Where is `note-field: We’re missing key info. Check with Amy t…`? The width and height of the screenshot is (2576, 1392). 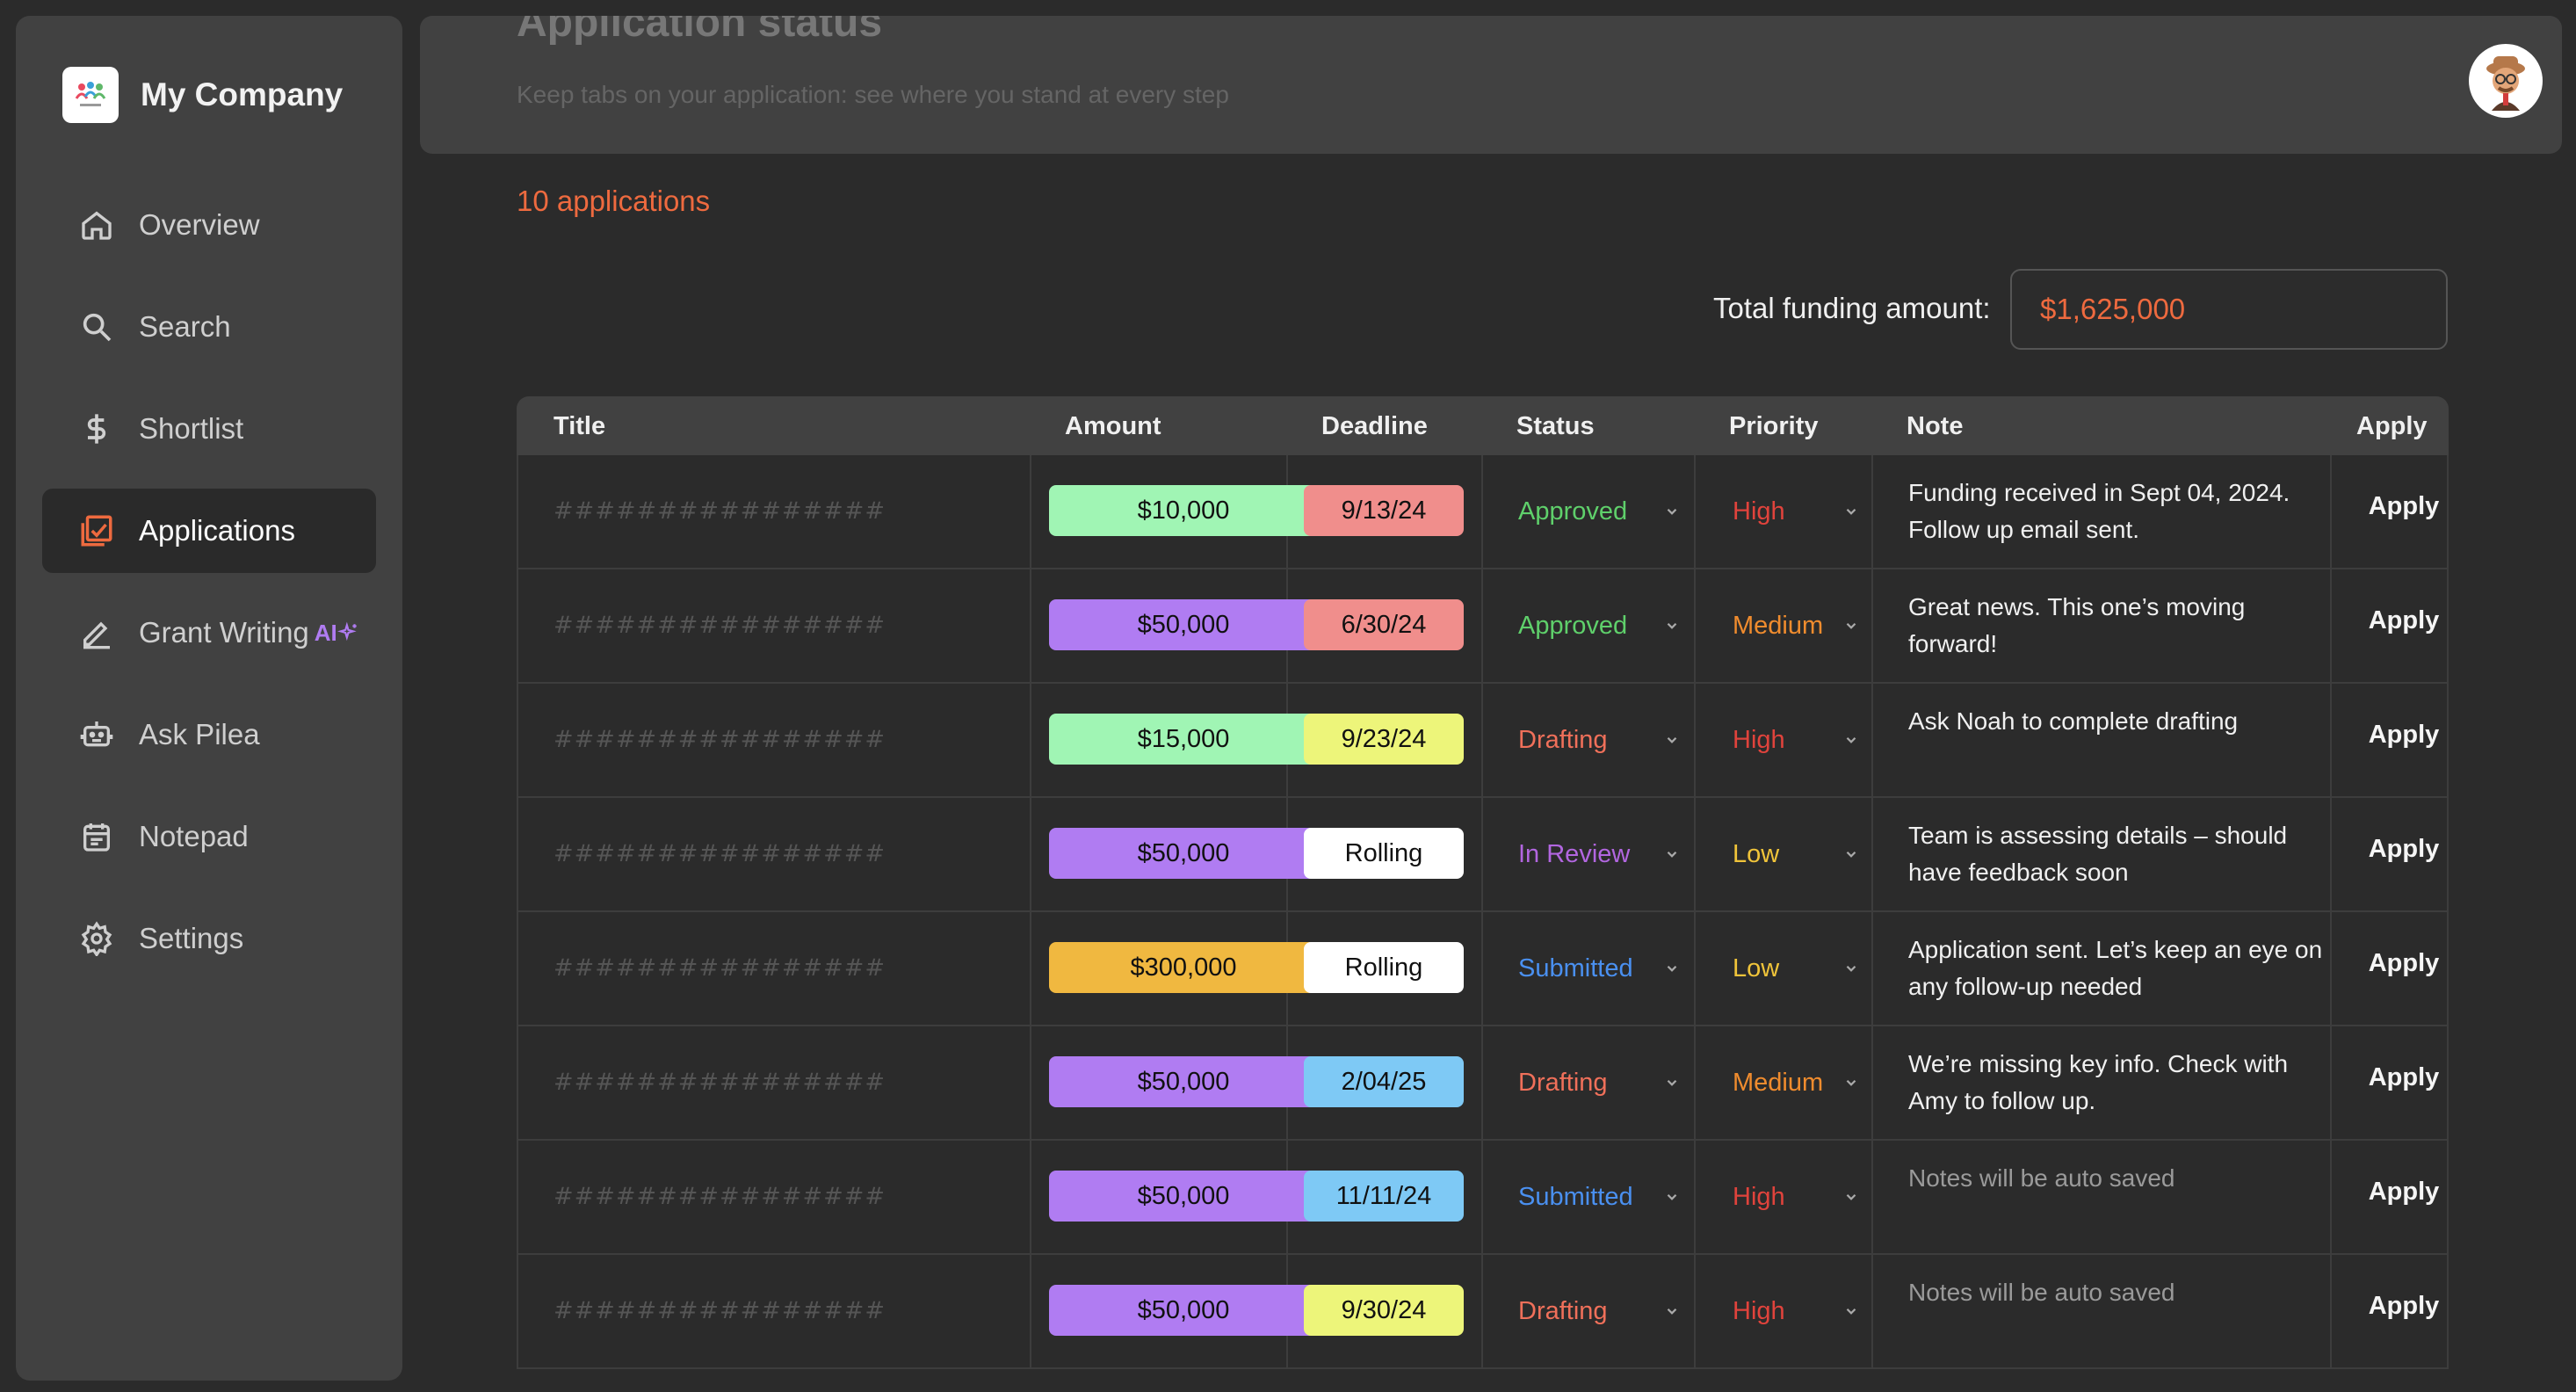 note-field: We’re missing key info. Check with Amy t… is located at coordinates (2098, 1082).